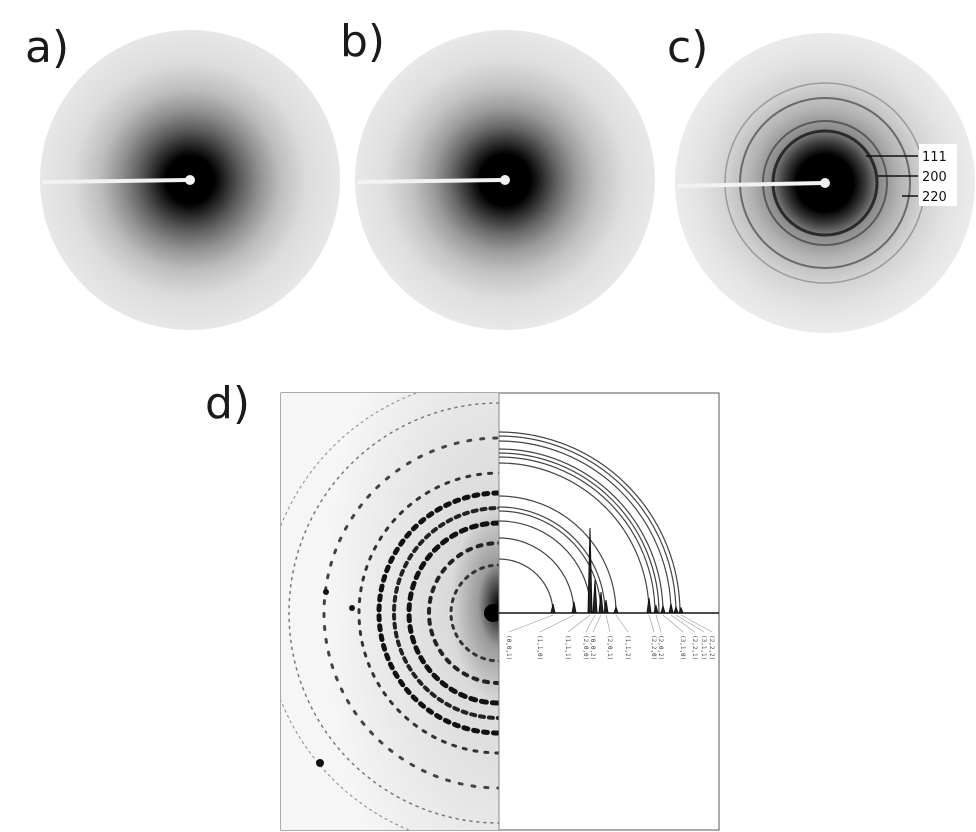  I want to click on ring-label-111: 111, so click(934, 157).